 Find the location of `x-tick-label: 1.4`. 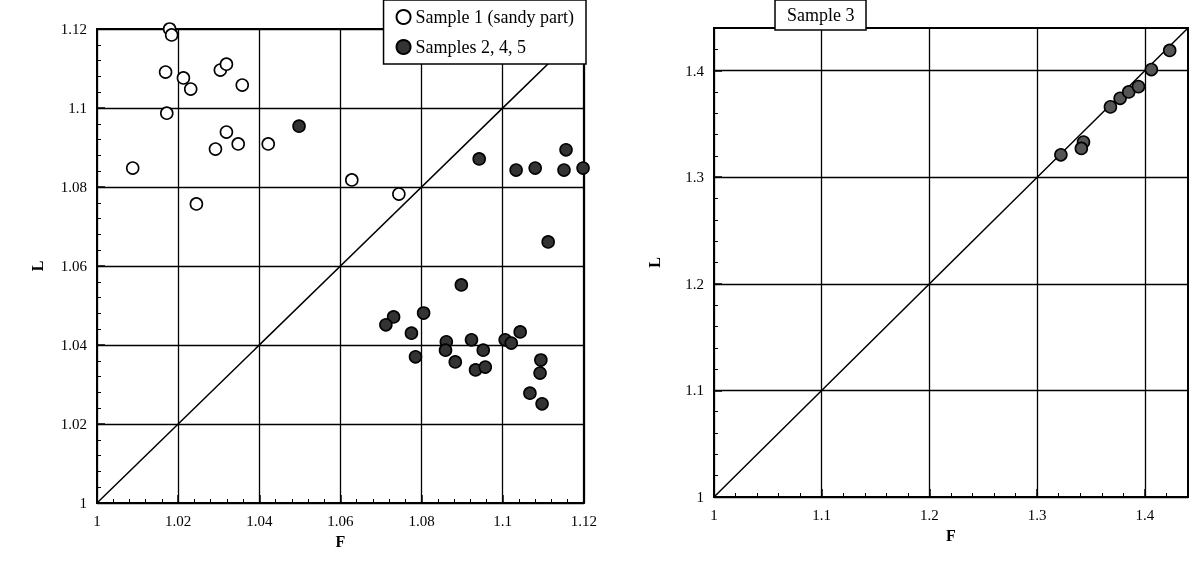

x-tick-label: 1.4 is located at coordinates (1145, 514).